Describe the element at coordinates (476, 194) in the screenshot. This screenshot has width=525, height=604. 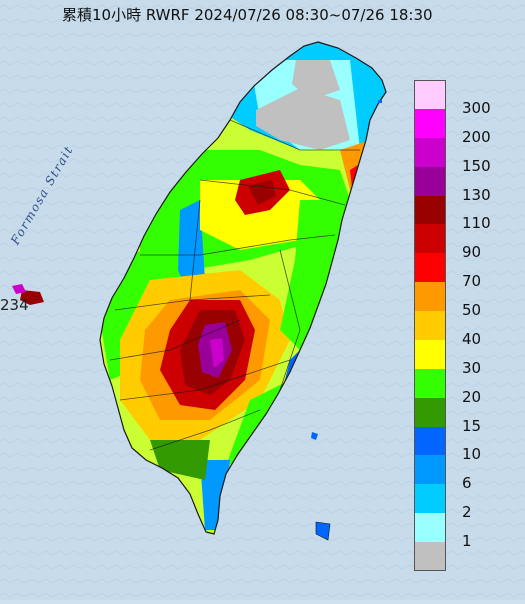
I see `legend-label: 130` at that location.